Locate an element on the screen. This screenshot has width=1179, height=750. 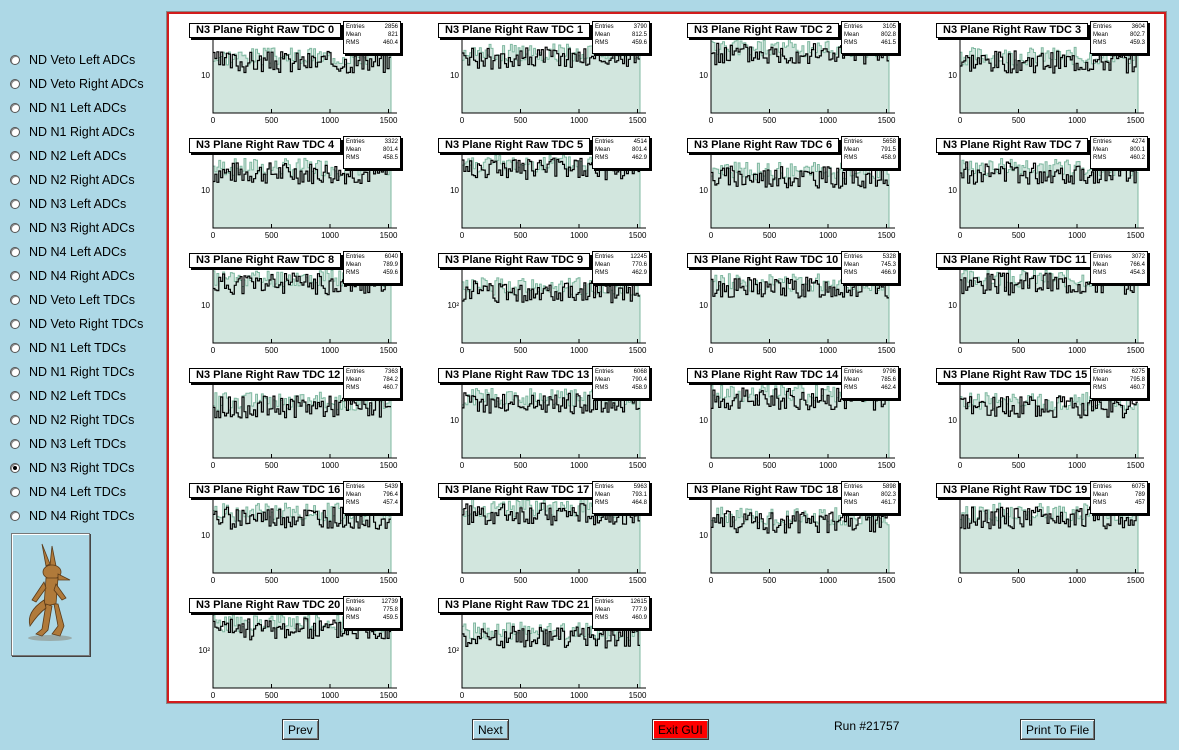
sidebar-item-nd-n3-right-tdcs: ND N3 Right TDCs is located at coordinates (72, 468).